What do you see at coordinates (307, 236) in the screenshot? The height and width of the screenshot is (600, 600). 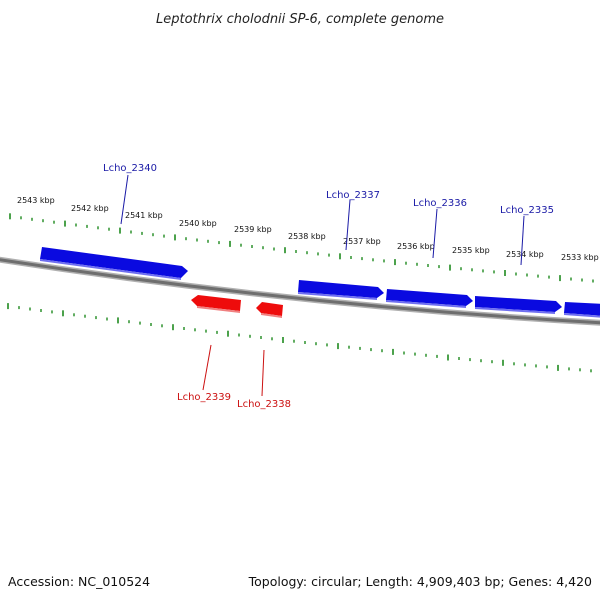 I see `scale-label: 2538 kbp` at bounding box center [307, 236].